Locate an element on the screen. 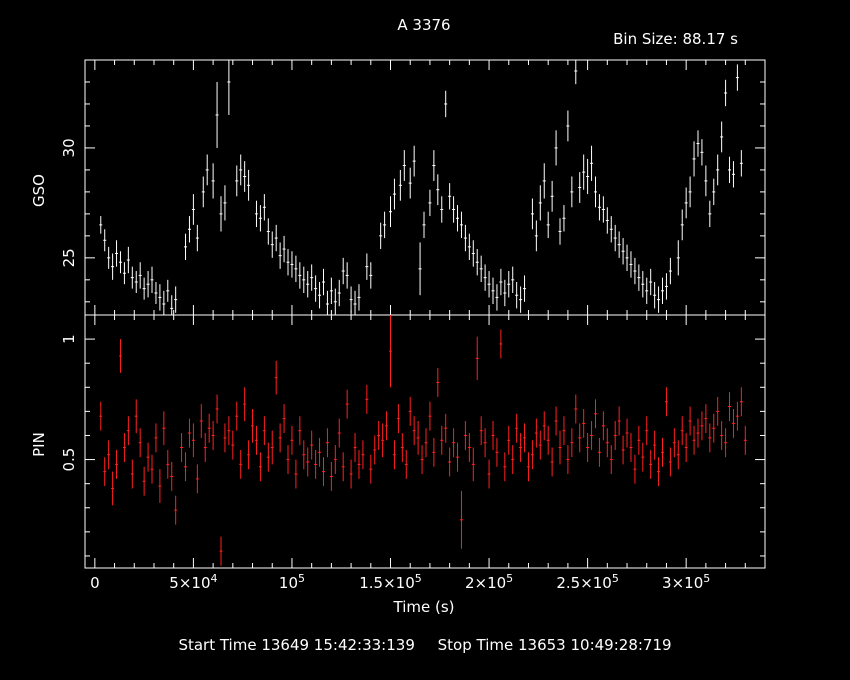 This screenshot has height=680, width=850. x-tick-label: 2×105 is located at coordinates (489, 582).